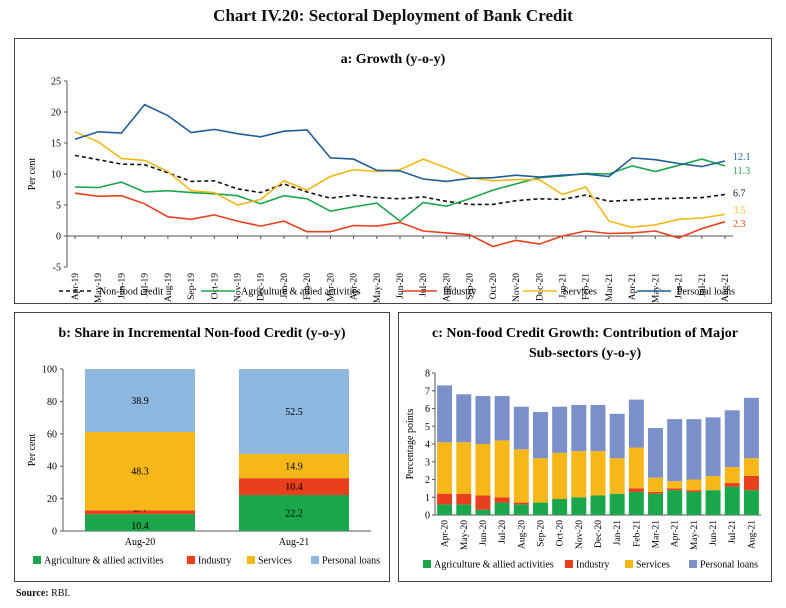 Image resolution: width=786 pixels, height=608 pixels. I want to click on chart-b-ylabel: Per cent, so click(32, 450).